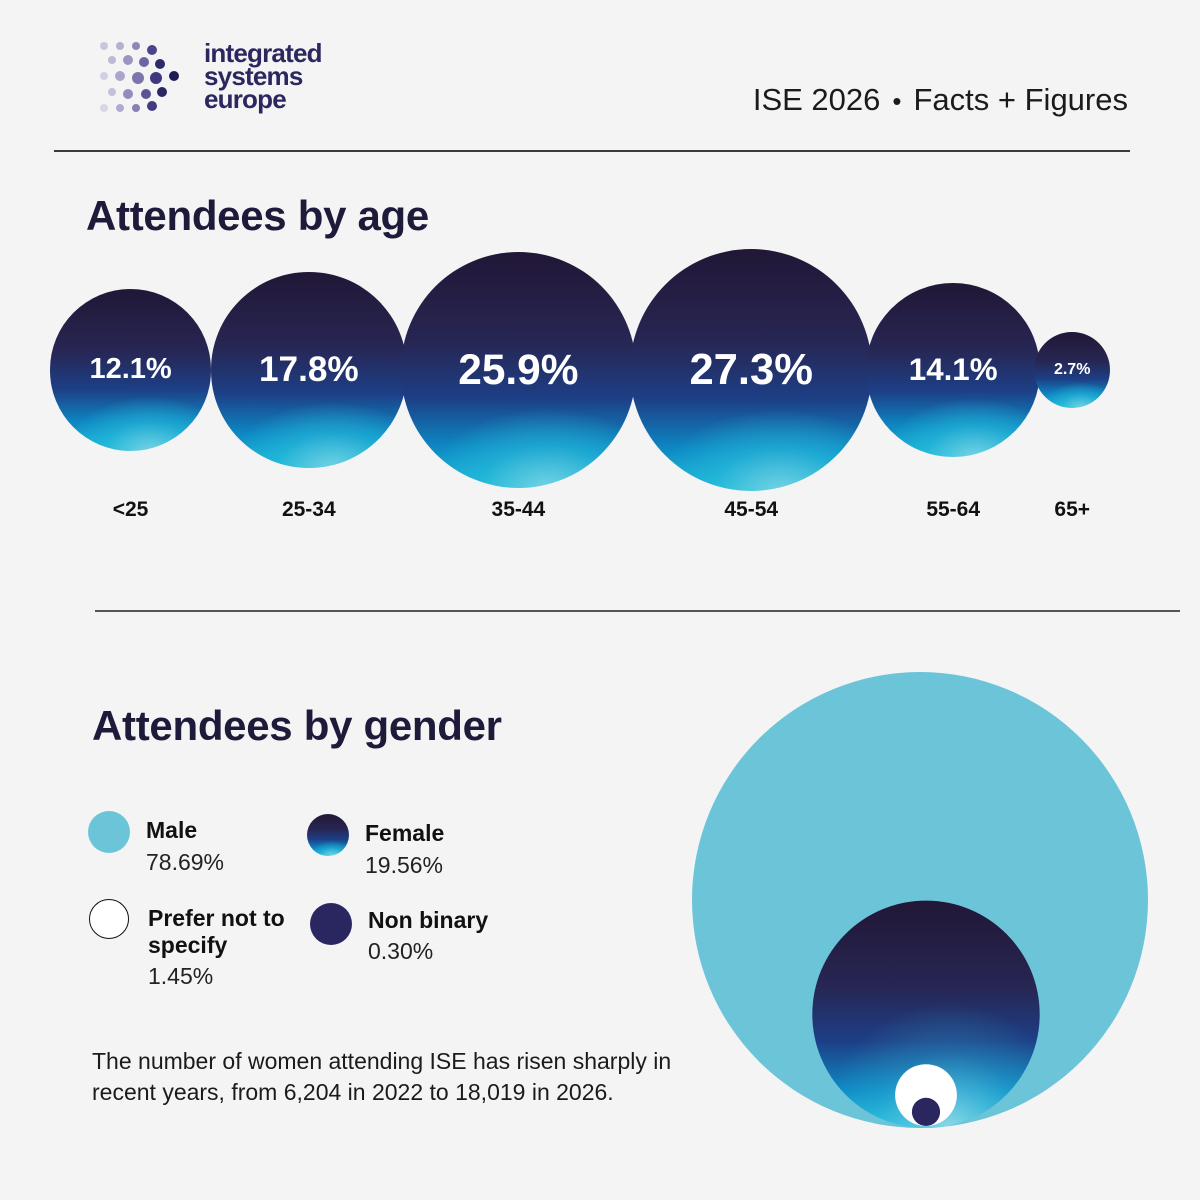 The image size is (1200, 1200). Describe the element at coordinates (401, 951) in the screenshot. I see `legend-non-binary-value: 0.30%` at that location.